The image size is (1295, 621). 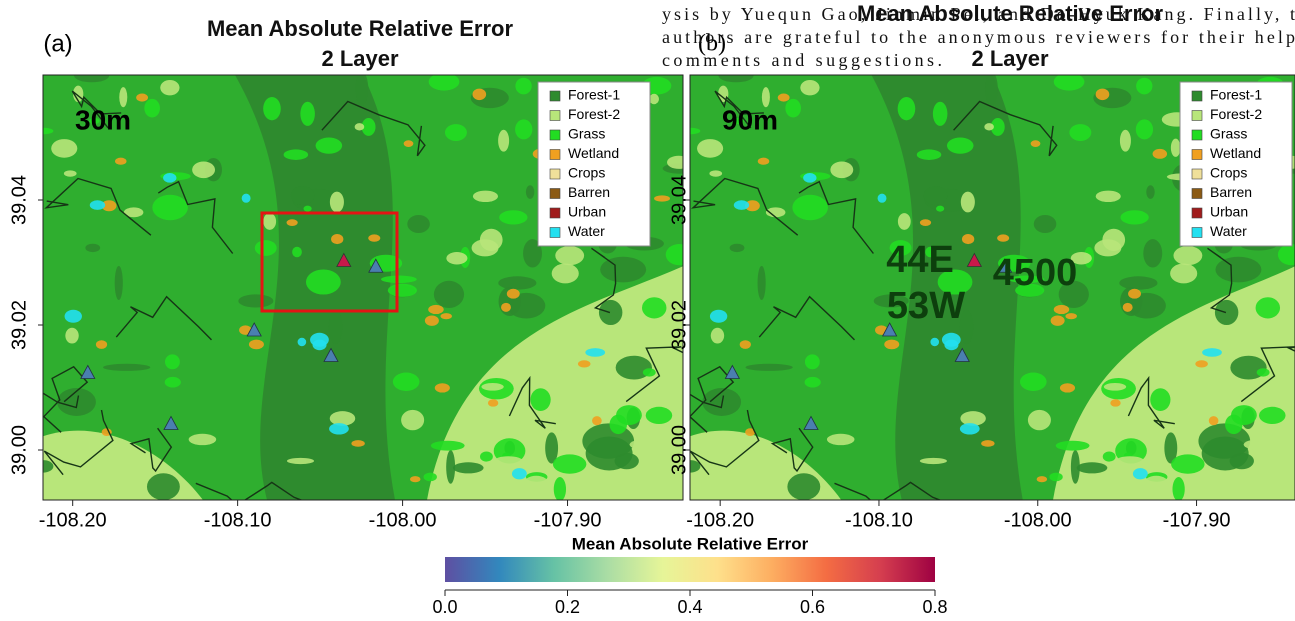 What do you see at coordinates (1236, 164) in the screenshot?
I see `legend-box` at bounding box center [1236, 164].